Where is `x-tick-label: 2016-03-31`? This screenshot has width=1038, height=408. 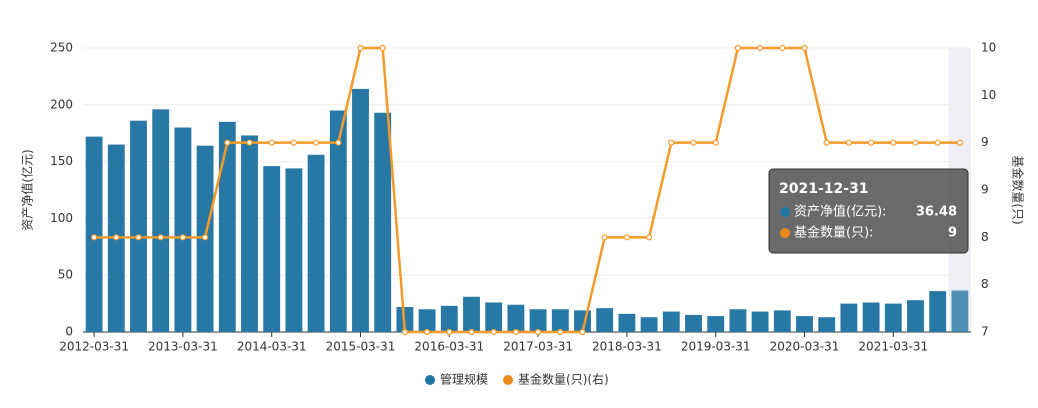
x-tick-label: 2016-03-31 is located at coordinates (449, 347).